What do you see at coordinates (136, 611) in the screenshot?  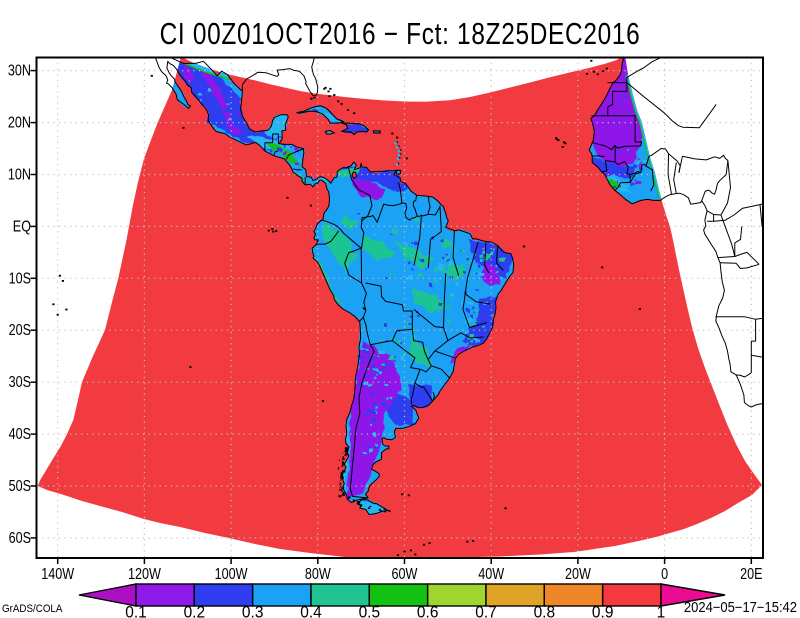 I see `svg-text: 0.1` at bounding box center [136, 611].